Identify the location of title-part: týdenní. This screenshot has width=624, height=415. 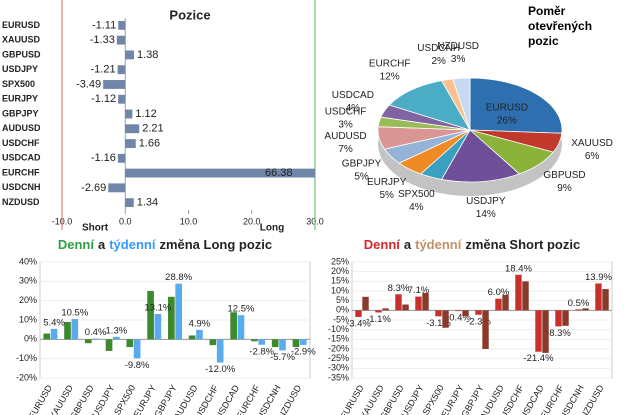
(132, 244).